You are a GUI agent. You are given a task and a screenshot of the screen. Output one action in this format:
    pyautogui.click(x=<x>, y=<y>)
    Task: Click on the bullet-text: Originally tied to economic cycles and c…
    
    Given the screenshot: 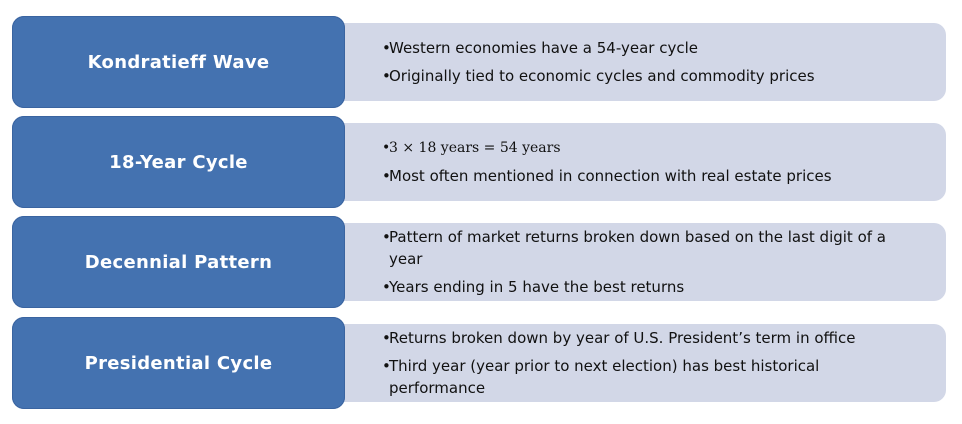 What is the action you would take?
    pyautogui.click(x=602, y=76)
    